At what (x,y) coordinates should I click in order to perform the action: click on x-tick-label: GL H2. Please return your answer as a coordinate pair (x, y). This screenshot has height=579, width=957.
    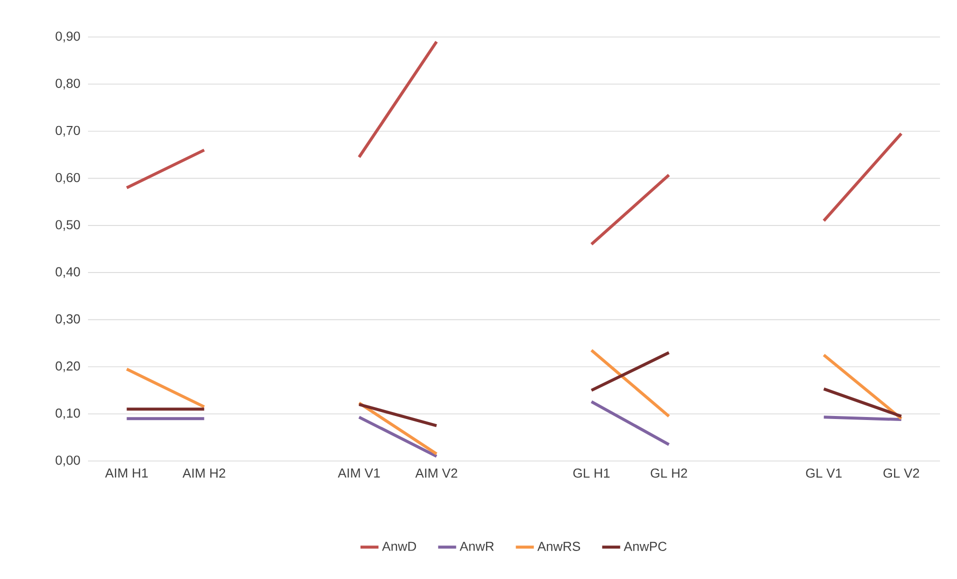
    Looking at the image, I should click on (669, 473).